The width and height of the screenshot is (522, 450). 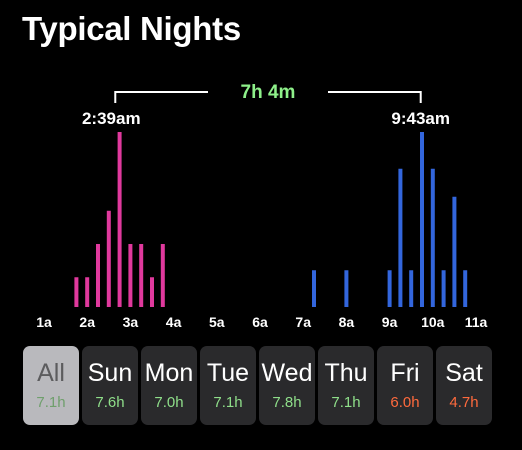 I want to click on day-tab-average: 6.0h, so click(x=405, y=402).